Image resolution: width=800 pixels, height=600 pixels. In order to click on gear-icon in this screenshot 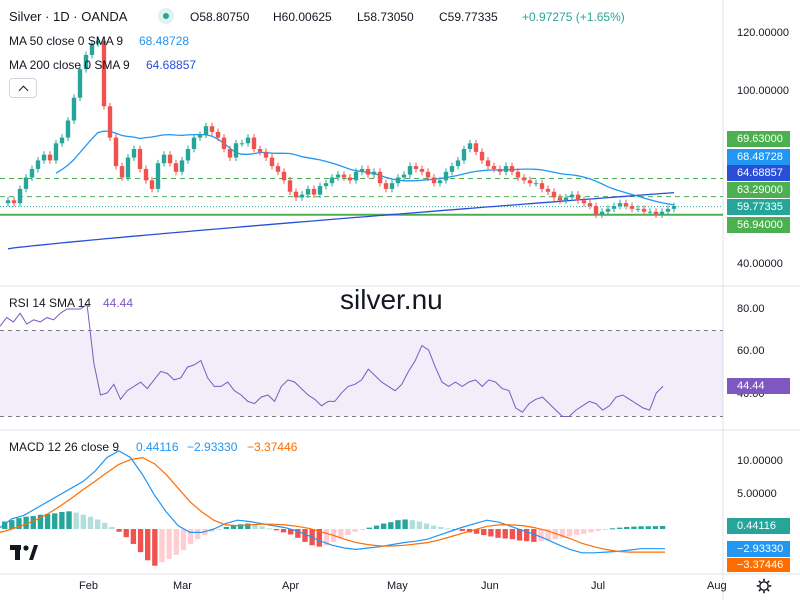, I will do `click(764, 586)`.